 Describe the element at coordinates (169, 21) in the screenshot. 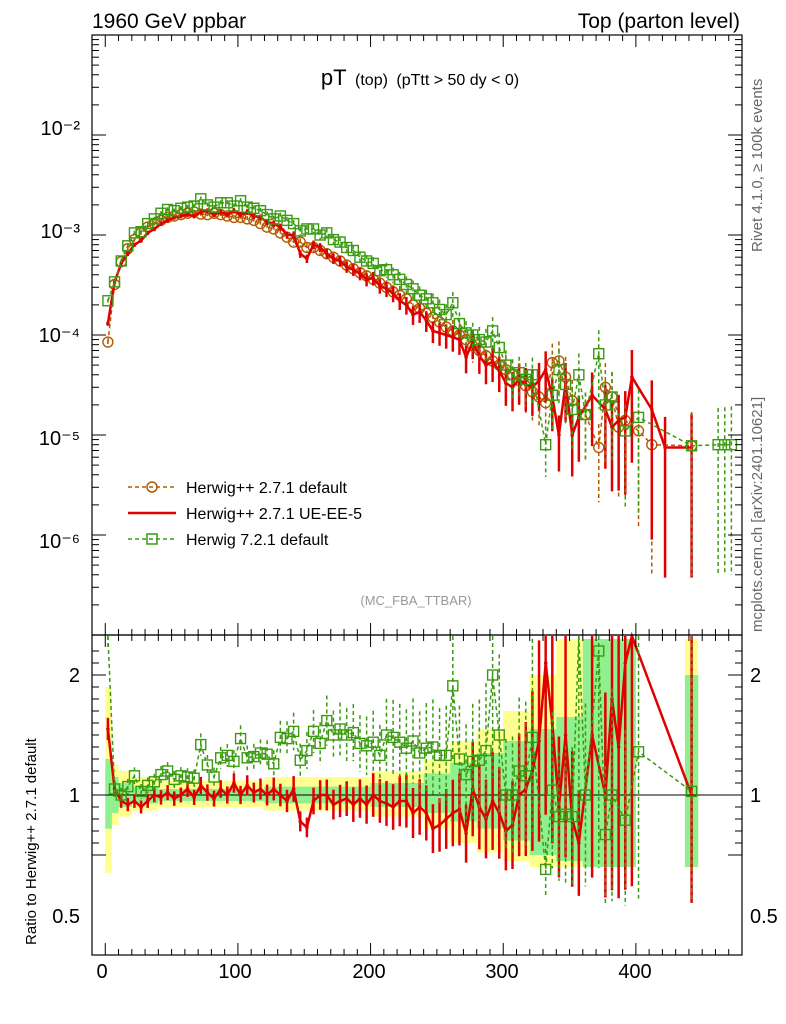

I see `header-left: 1960 GeV ppbar` at that location.